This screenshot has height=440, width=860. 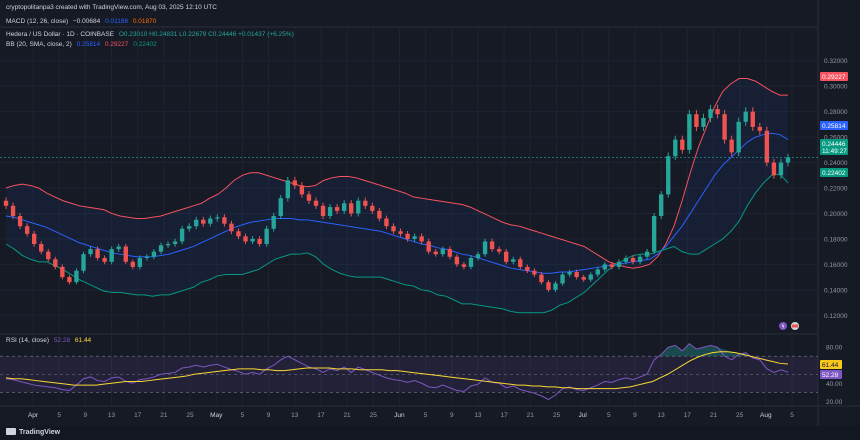 What do you see at coordinates (144, 21) in the screenshot?
I see `macd-hist-value: 0.01870` at bounding box center [144, 21].